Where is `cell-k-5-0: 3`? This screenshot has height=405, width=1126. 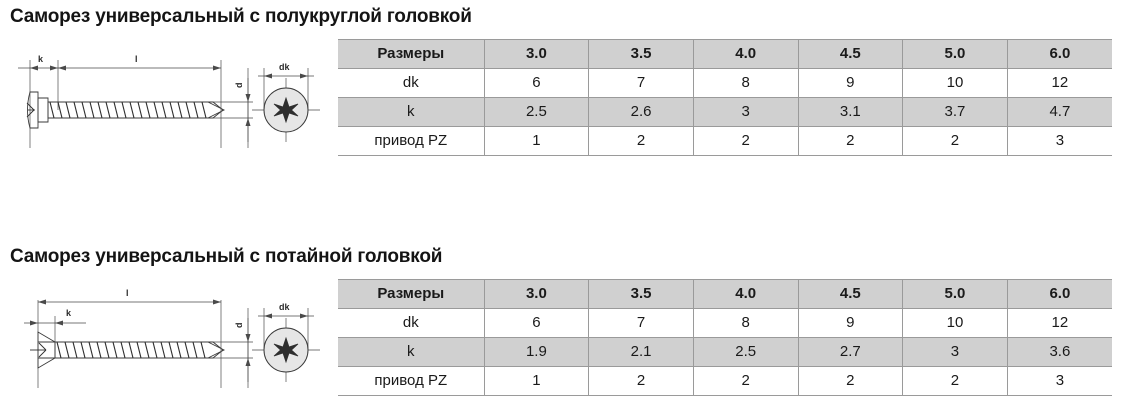
cell-k-5-0: 3 is located at coordinates (955, 352).